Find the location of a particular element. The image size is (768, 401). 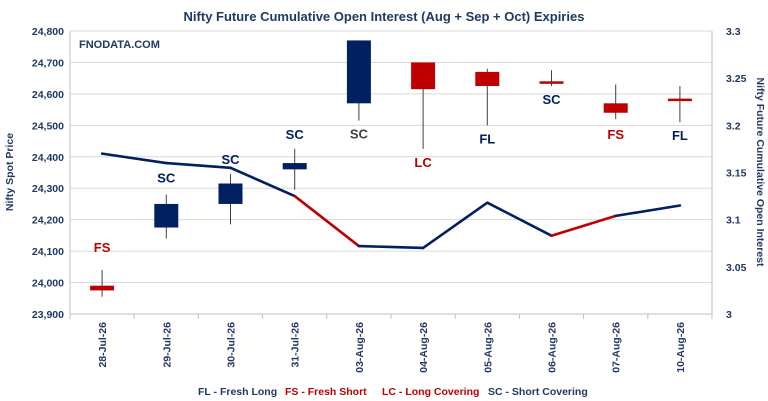

x-tick-label: 07-Aug-26 is located at coordinates (617, 347).